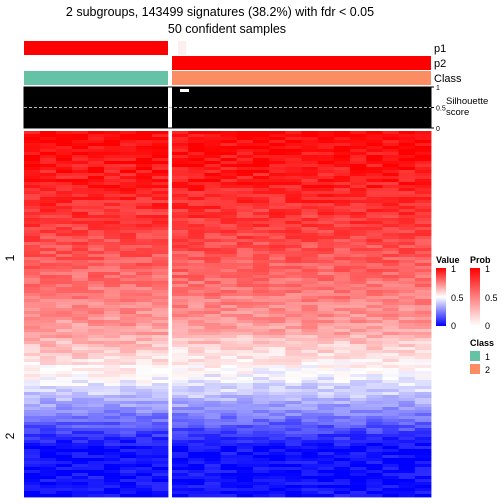  I want to click on prob-legend-tick-05: 0.5, so click(491, 298).